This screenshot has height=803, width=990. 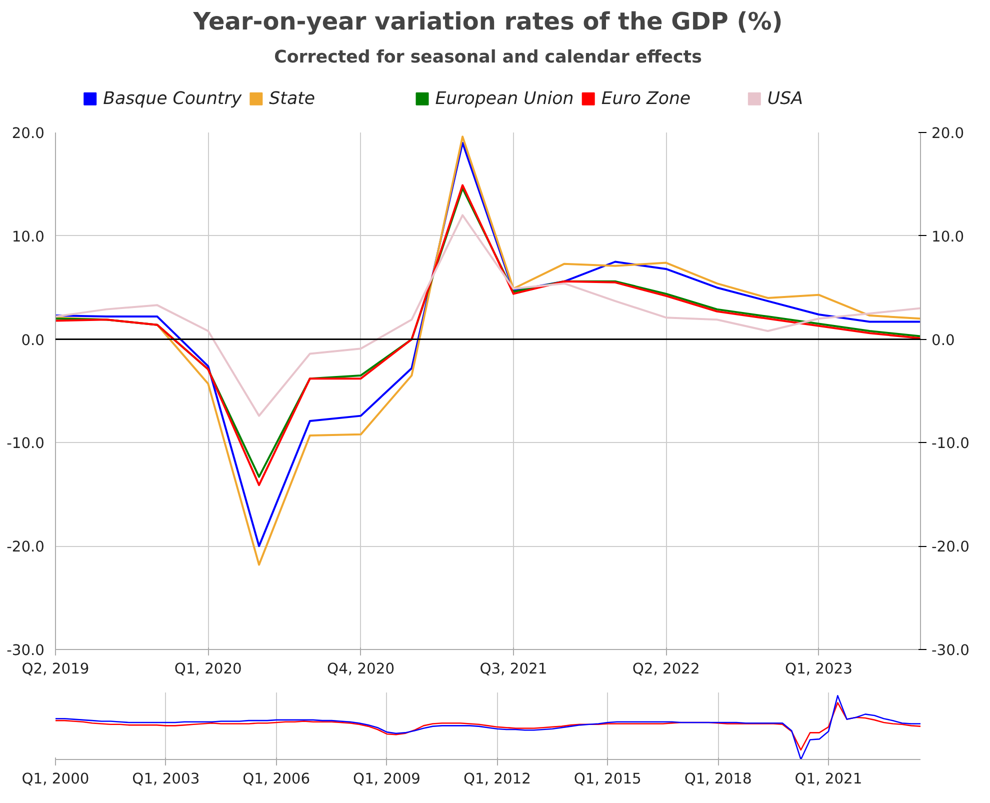 I want to click on chart-subtitle: Corrected for seasonal and calendar effects, so click(x=488, y=58).